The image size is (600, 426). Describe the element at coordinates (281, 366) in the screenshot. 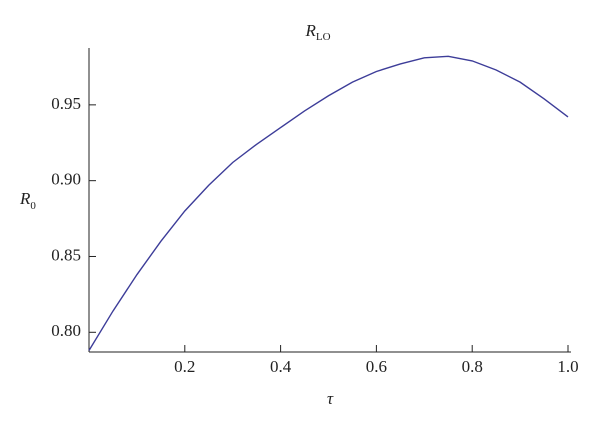

I see `x-tick-label: 0.4` at that location.